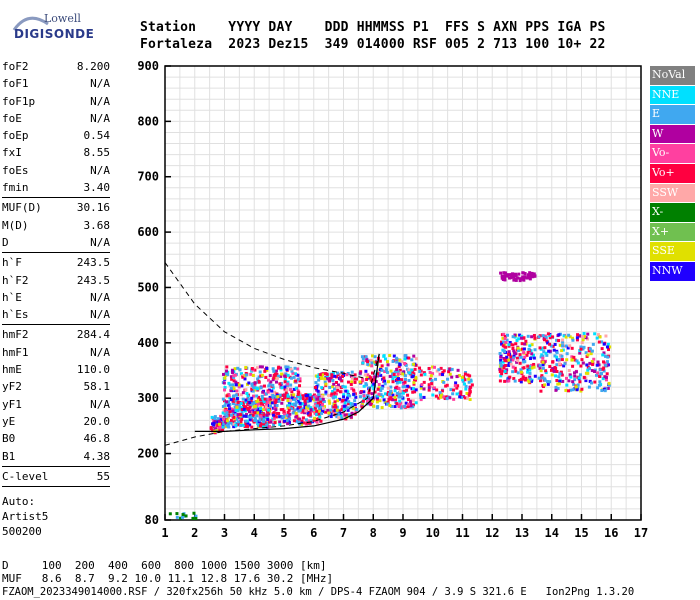 This screenshot has width=700, height=600. I want to click on y-tick-label: 700, so click(148, 177).